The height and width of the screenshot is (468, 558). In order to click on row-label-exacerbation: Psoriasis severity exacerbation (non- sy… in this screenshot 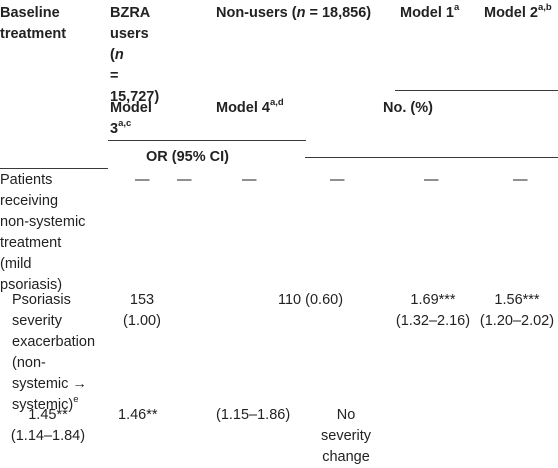, I will do `click(54, 352)`.